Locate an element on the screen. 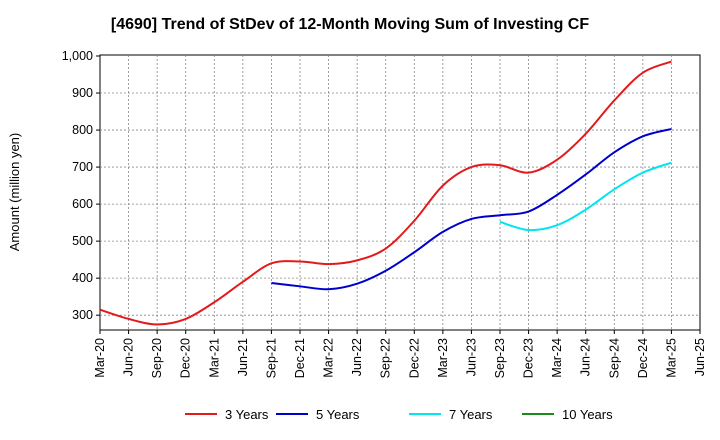 This screenshot has height=440, width=720. y-tick-label: 700 is located at coordinates (82, 167).